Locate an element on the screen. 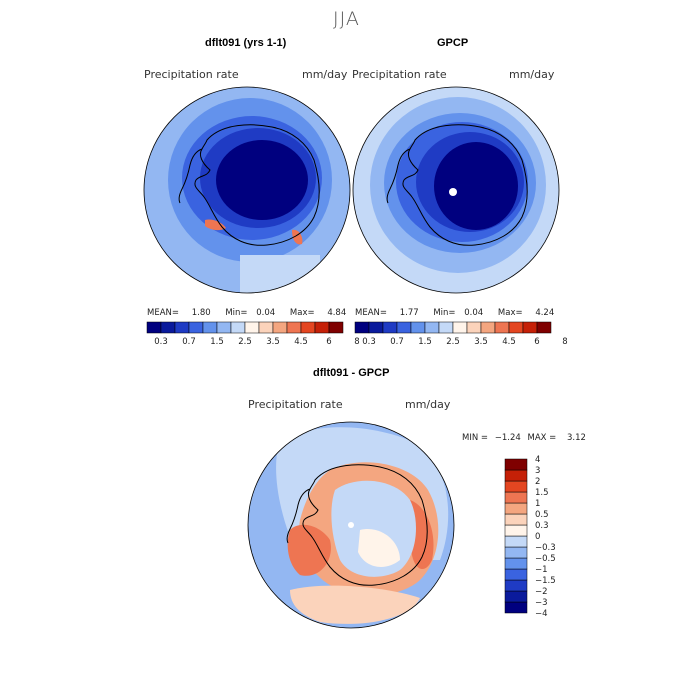 This screenshot has height=700, width=700. colorbar1-tick-label: 6 is located at coordinates (328, 342).